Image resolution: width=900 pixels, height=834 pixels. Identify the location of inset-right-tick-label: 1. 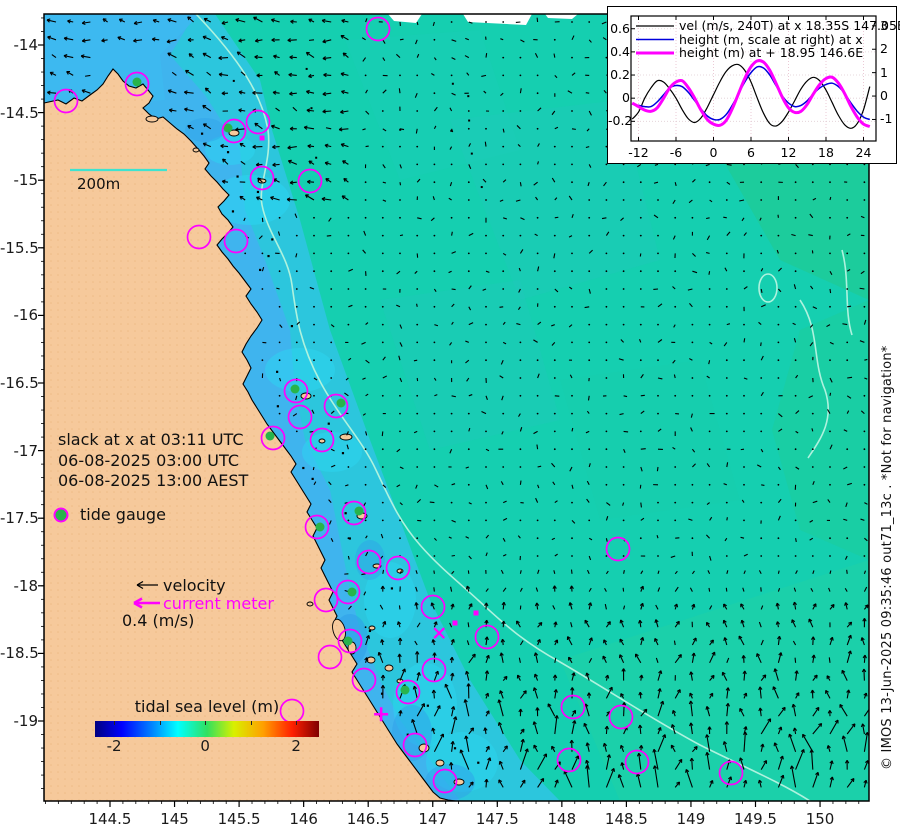
(884, 72).